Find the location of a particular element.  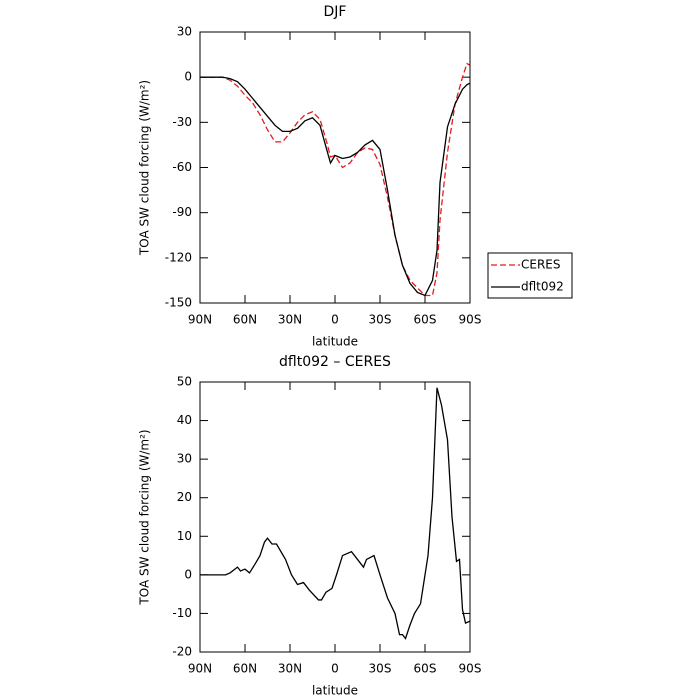

y-tick-label: 20 is located at coordinates (184, 497).